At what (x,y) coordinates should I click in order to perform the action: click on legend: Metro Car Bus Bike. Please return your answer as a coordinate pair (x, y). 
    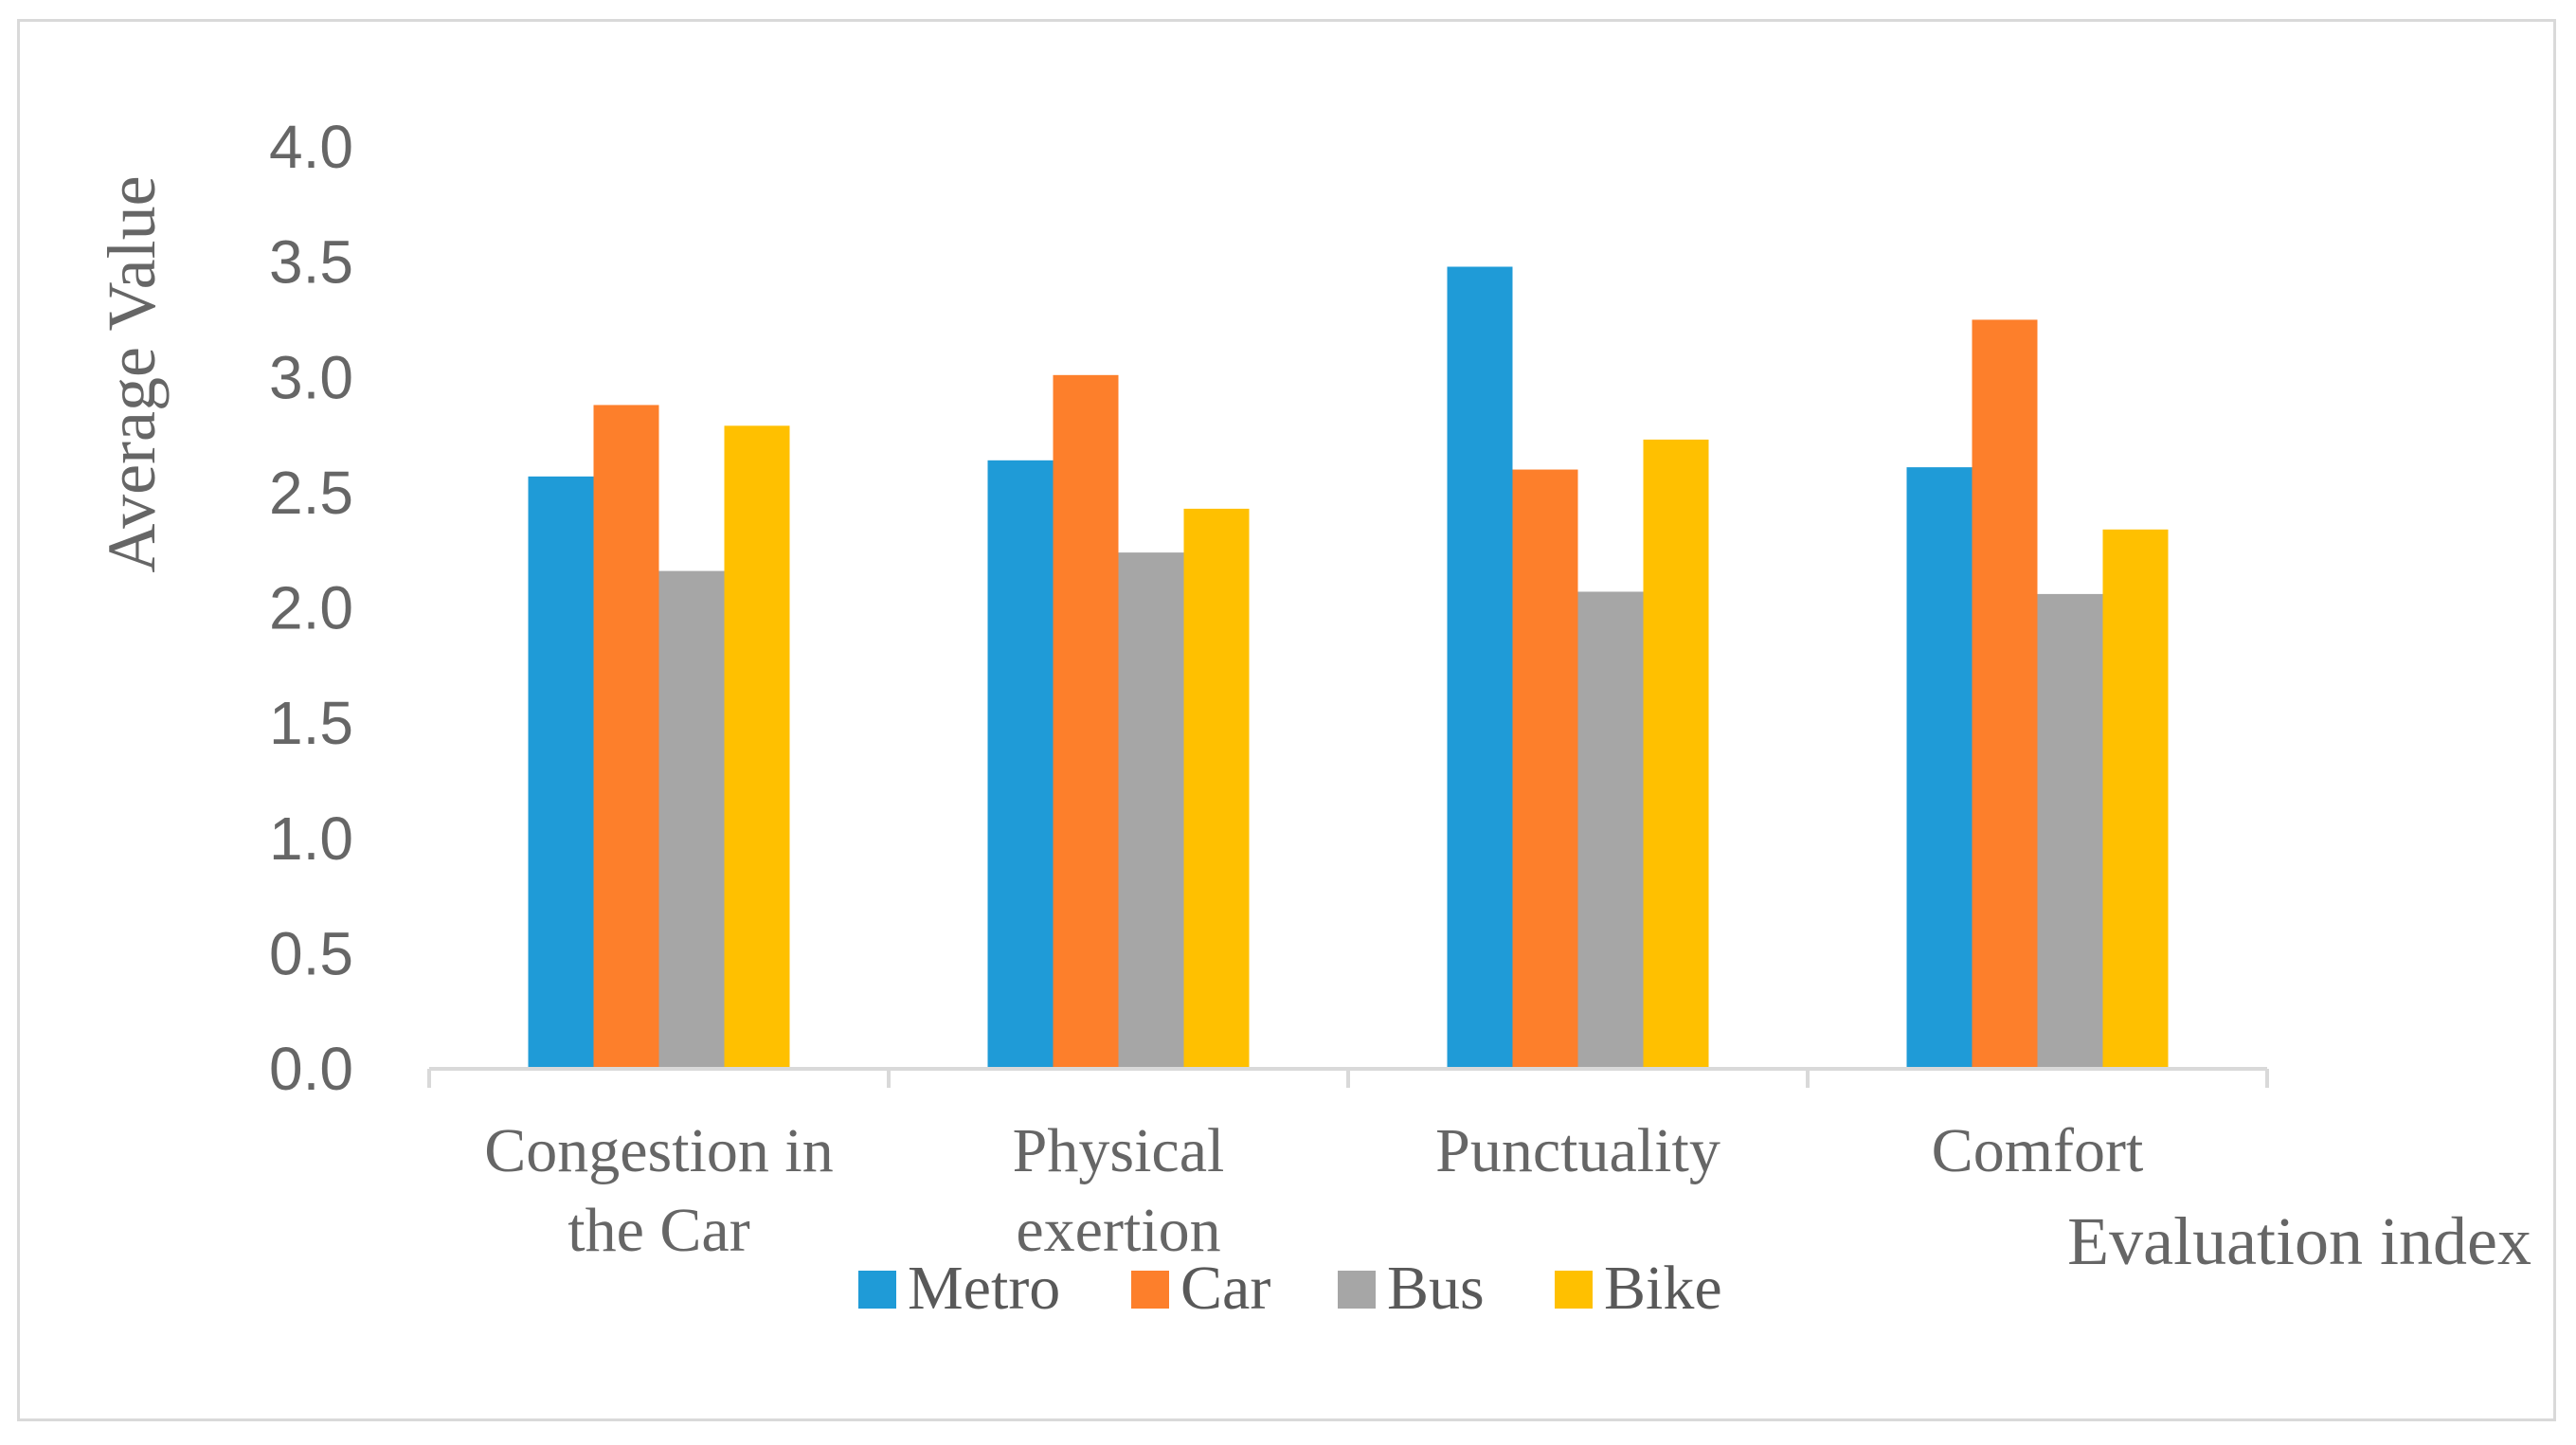
    Looking at the image, I should click on (1290, 1288).